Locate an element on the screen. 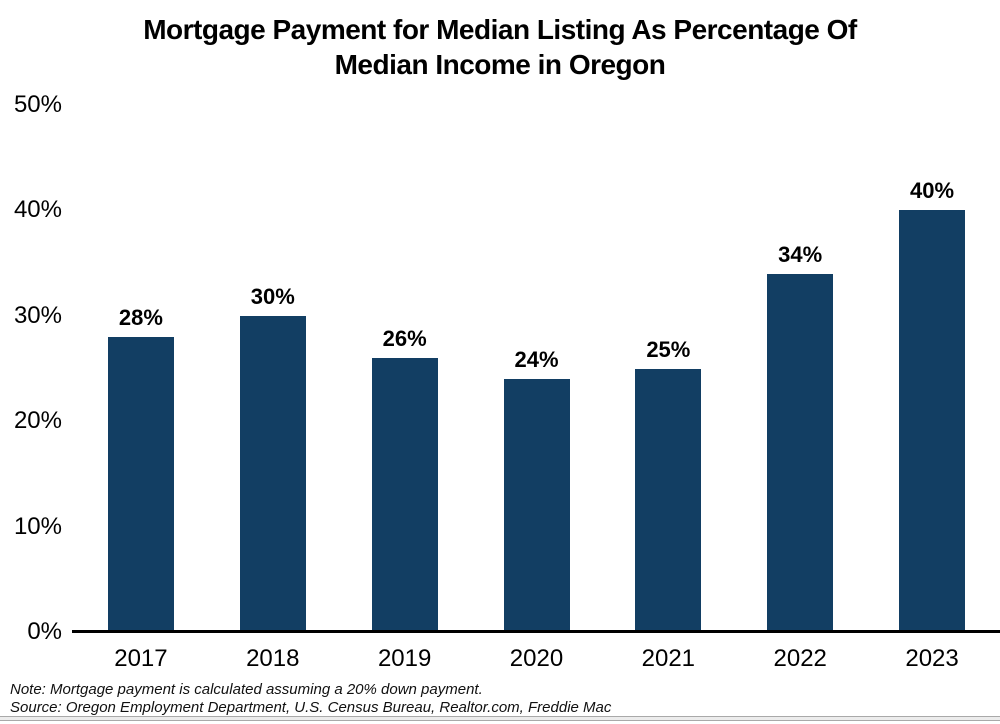 This screenshot has width=1000, height=724. bar-2021 is located at coordinates (668, 500).